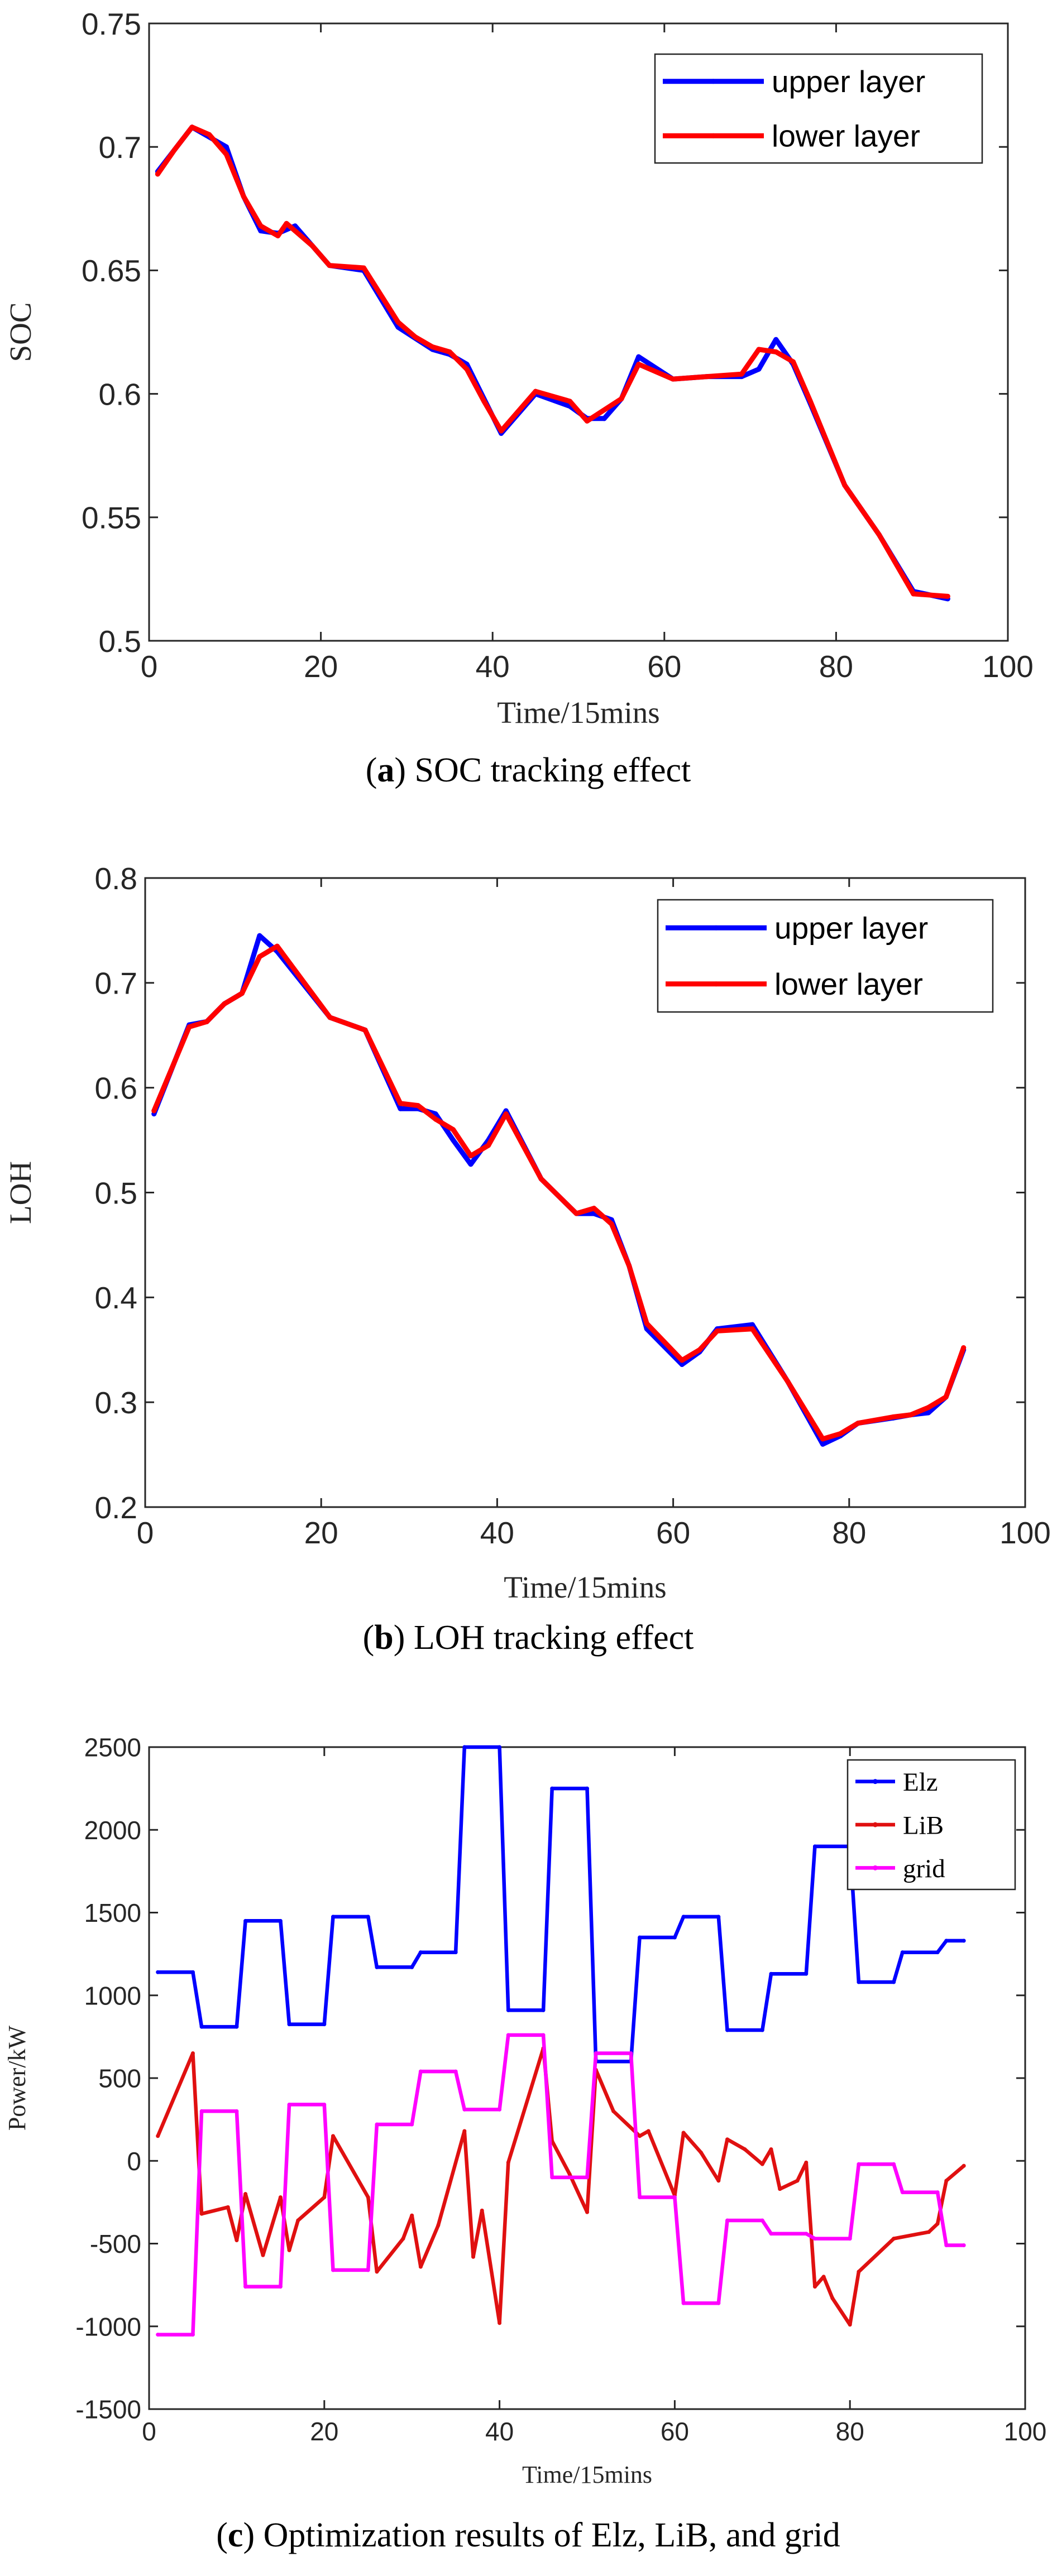 This screenshot has height=2576, width=1057. I want to click on caption-letter: a, so click(385, 770).